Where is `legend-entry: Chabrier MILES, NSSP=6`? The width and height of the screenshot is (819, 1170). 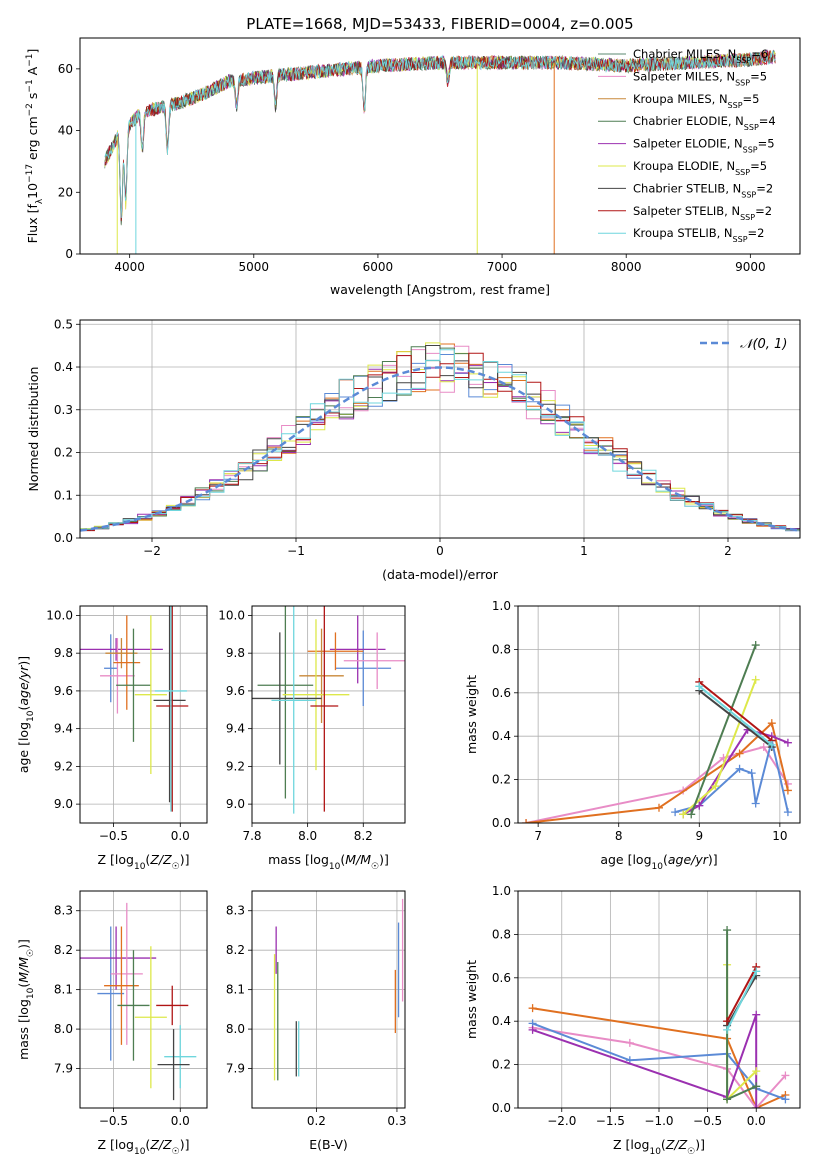
legend-entry: Chabrier MILES, NSSP=6 is located at coordinates (700, 56).